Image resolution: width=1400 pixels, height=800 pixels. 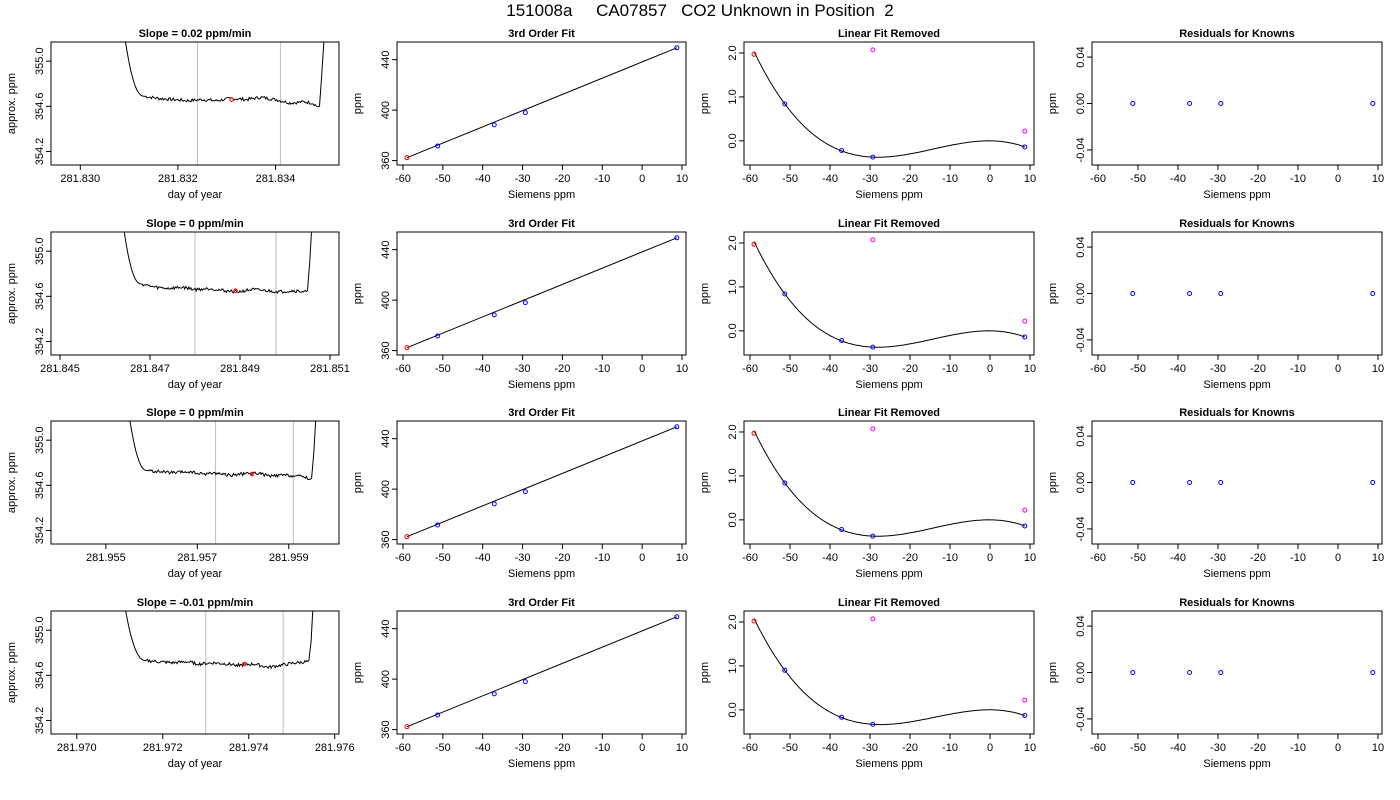 What do you see at coordinates (1138, 369) in the screenshot?
I see `x-tick-label: -50` at bounding box center [1138, 369].